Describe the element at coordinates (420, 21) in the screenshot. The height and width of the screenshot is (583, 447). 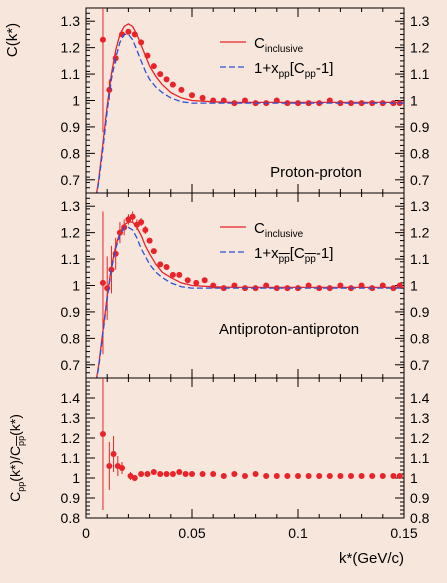
I see `top-ytick-label-right: 1.3` at that location.